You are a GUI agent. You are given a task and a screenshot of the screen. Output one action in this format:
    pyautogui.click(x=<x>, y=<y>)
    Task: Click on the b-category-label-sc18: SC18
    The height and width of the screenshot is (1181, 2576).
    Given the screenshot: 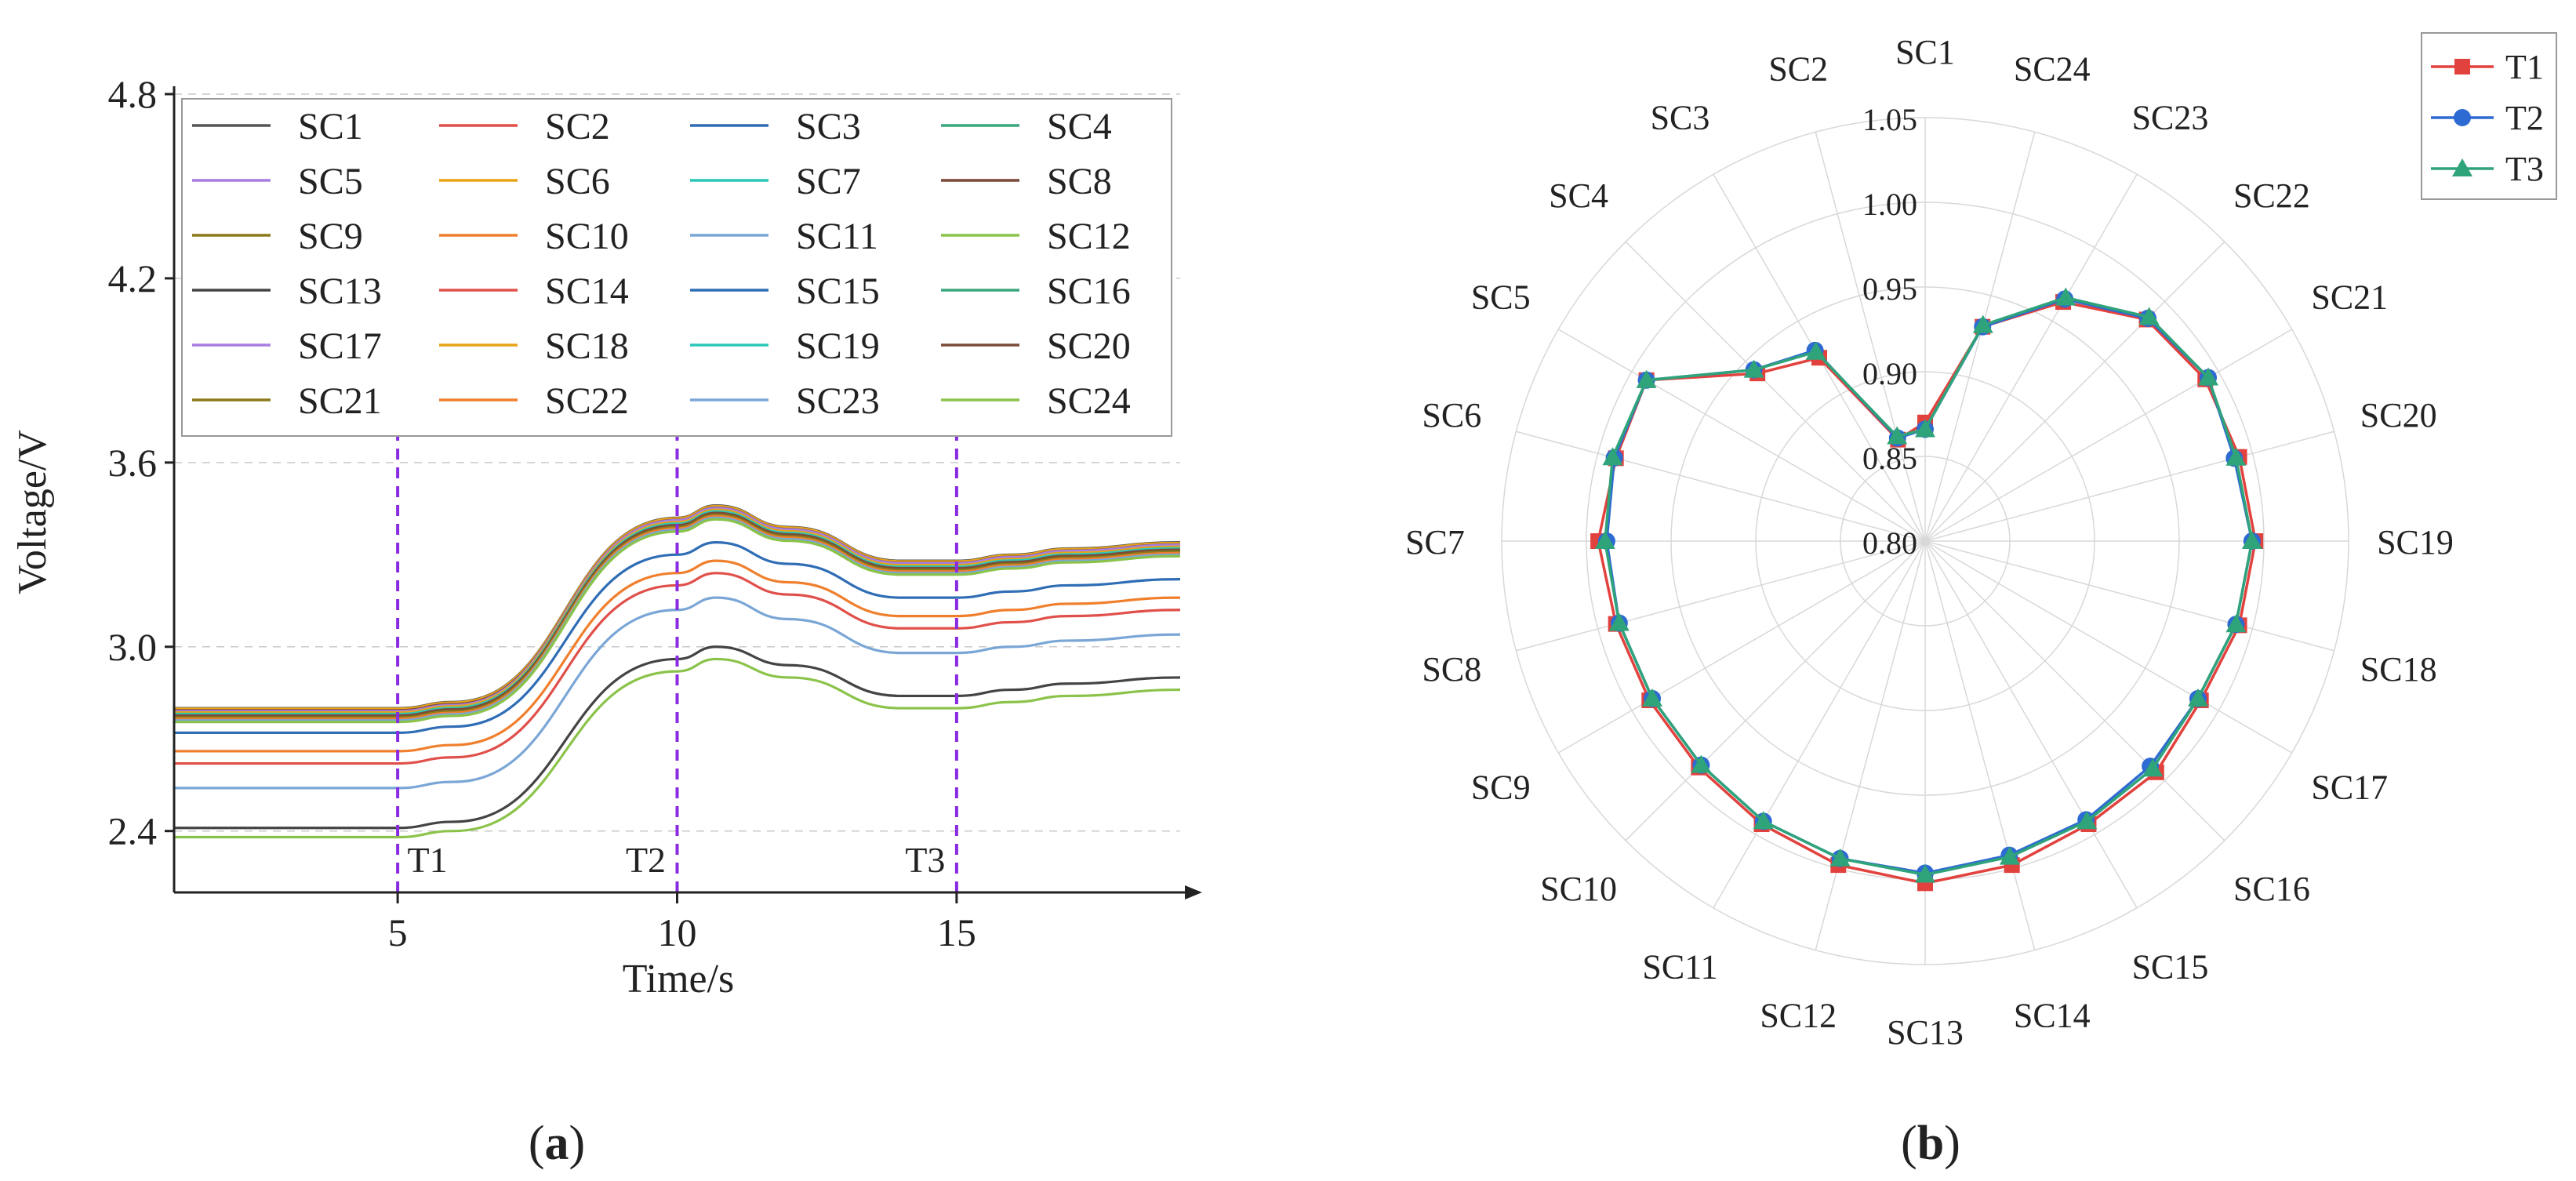 What is the action you would take?
    pyautogui.click(x=2398, y=669)
    